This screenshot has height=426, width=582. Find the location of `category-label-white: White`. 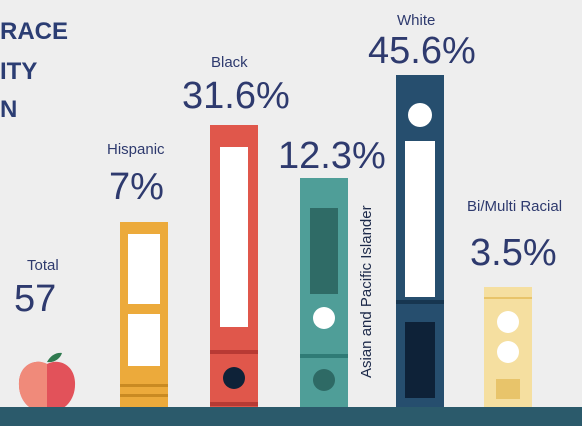

category-label-white: White is located at coordinates (416, 20).